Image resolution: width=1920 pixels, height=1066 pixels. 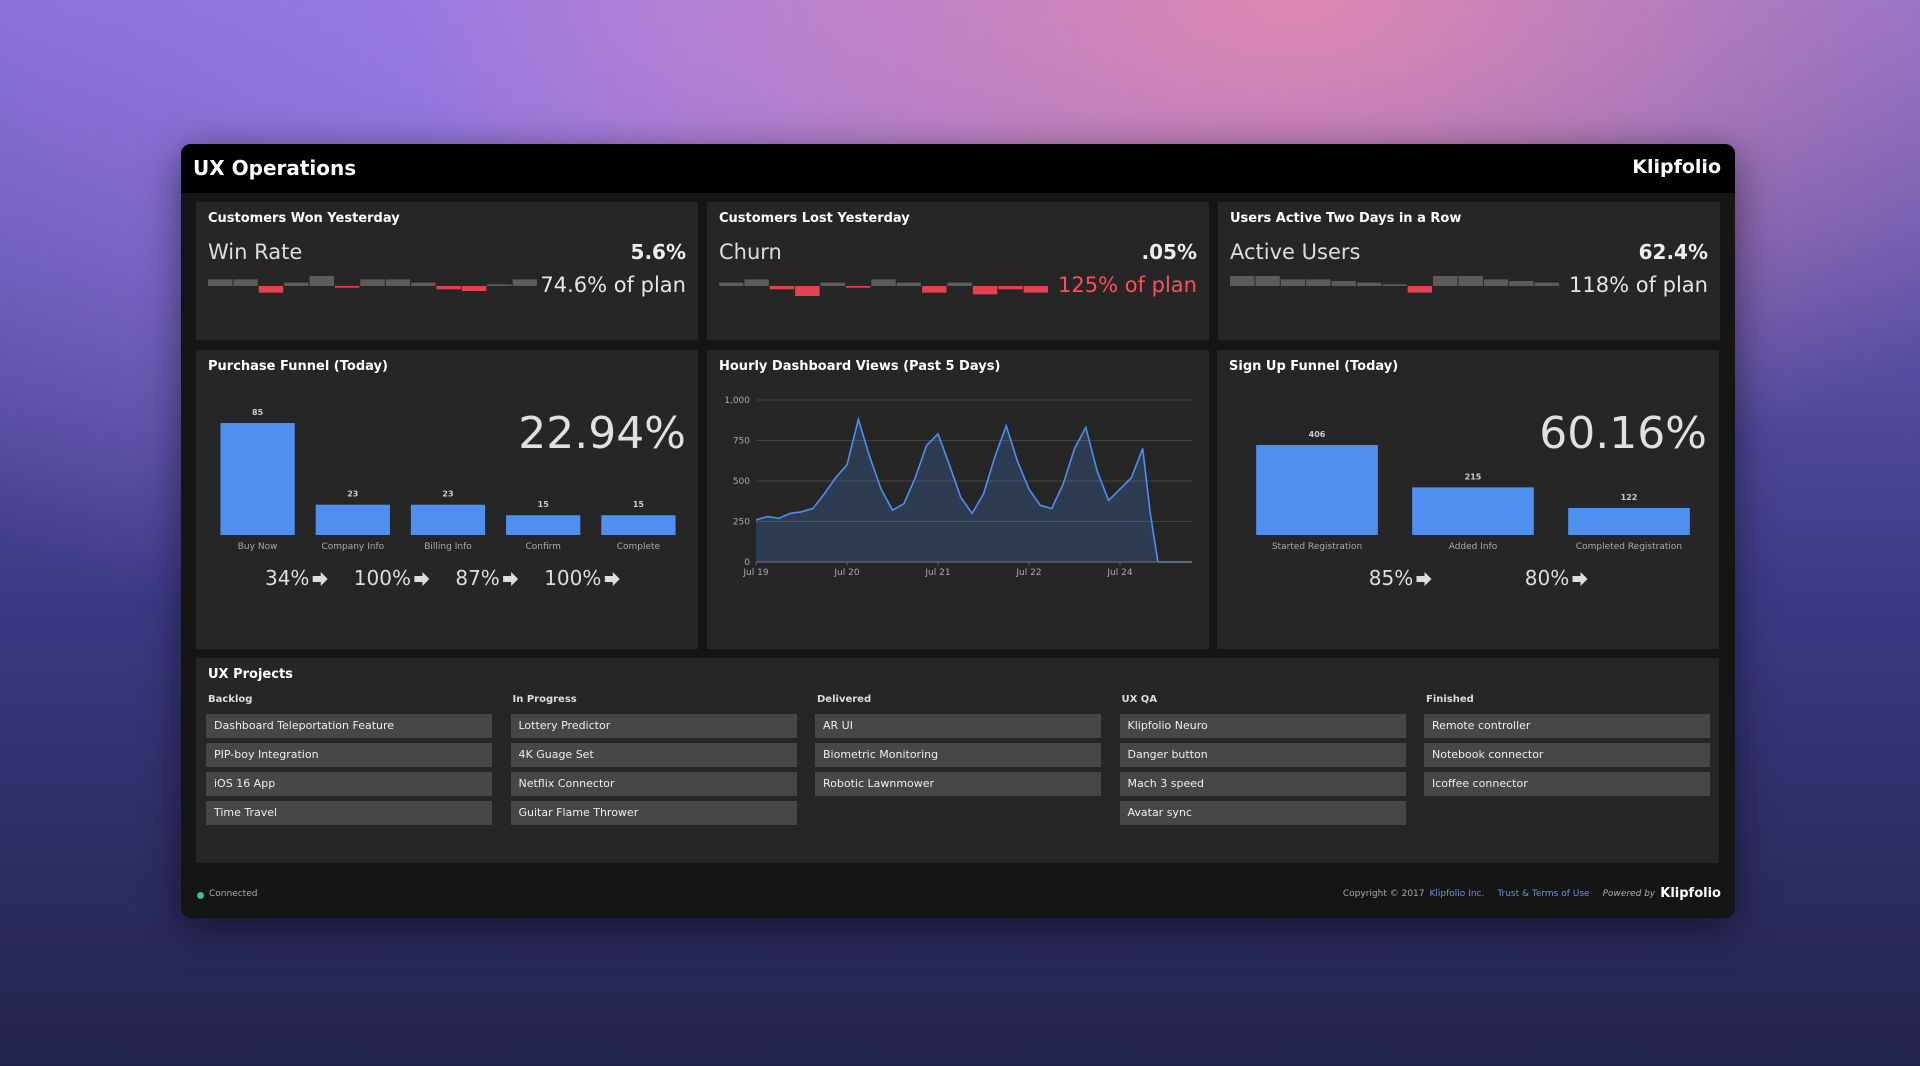 I want to click on bar-value-label: 23, so click(x=447, y=494).